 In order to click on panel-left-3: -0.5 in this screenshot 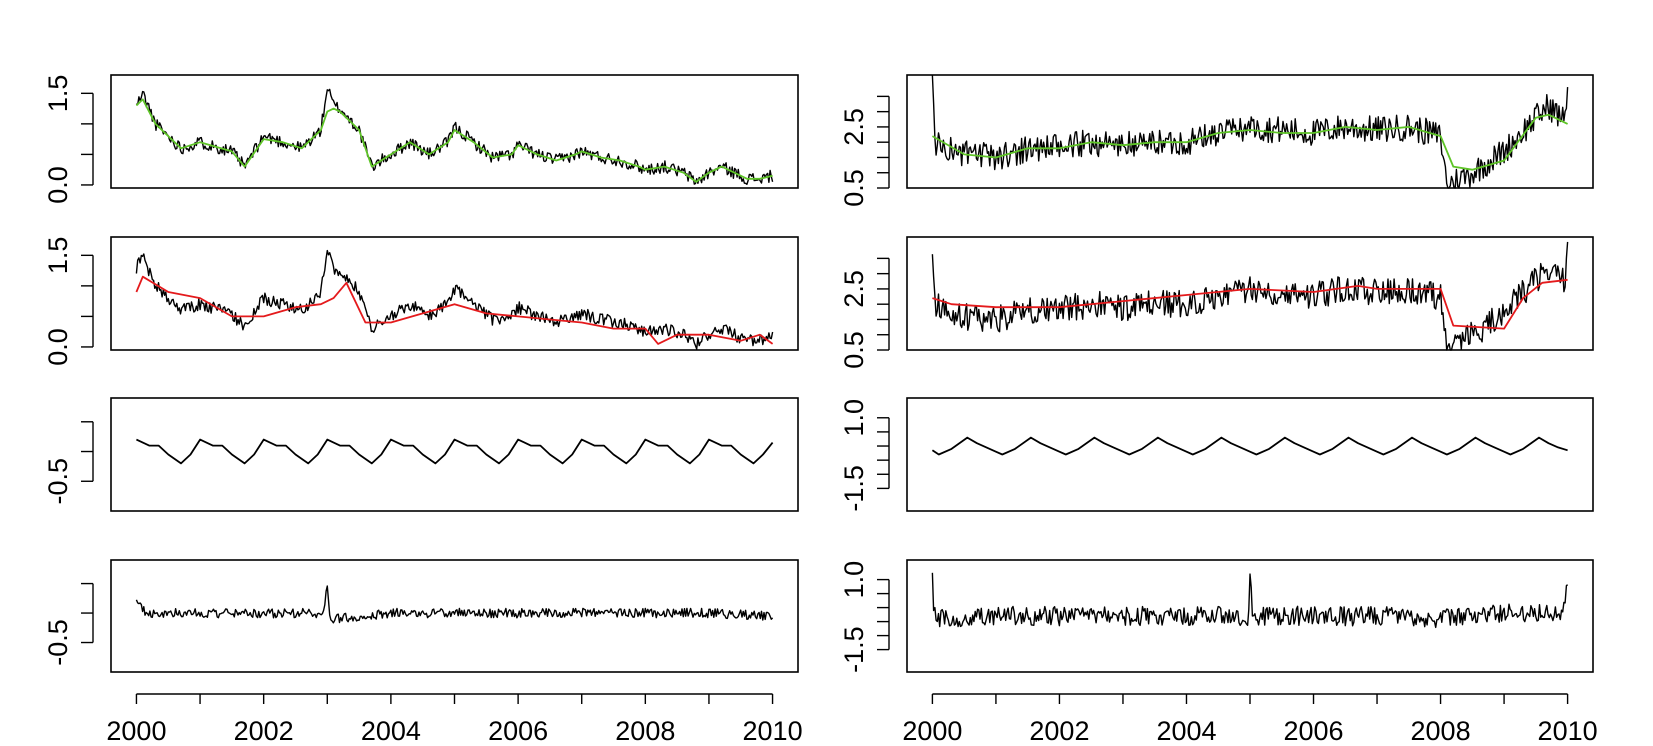, I will do `click(421, 454)`.